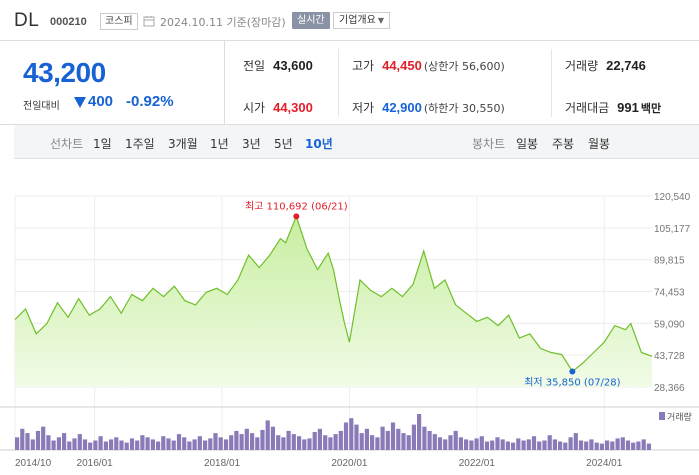 The width and height of the screenshot is (699, 475). What do you see at coordinates (41, 106) in the screenshot?
I see `diff-label: 전일대비` at bounding box center [41, 106].